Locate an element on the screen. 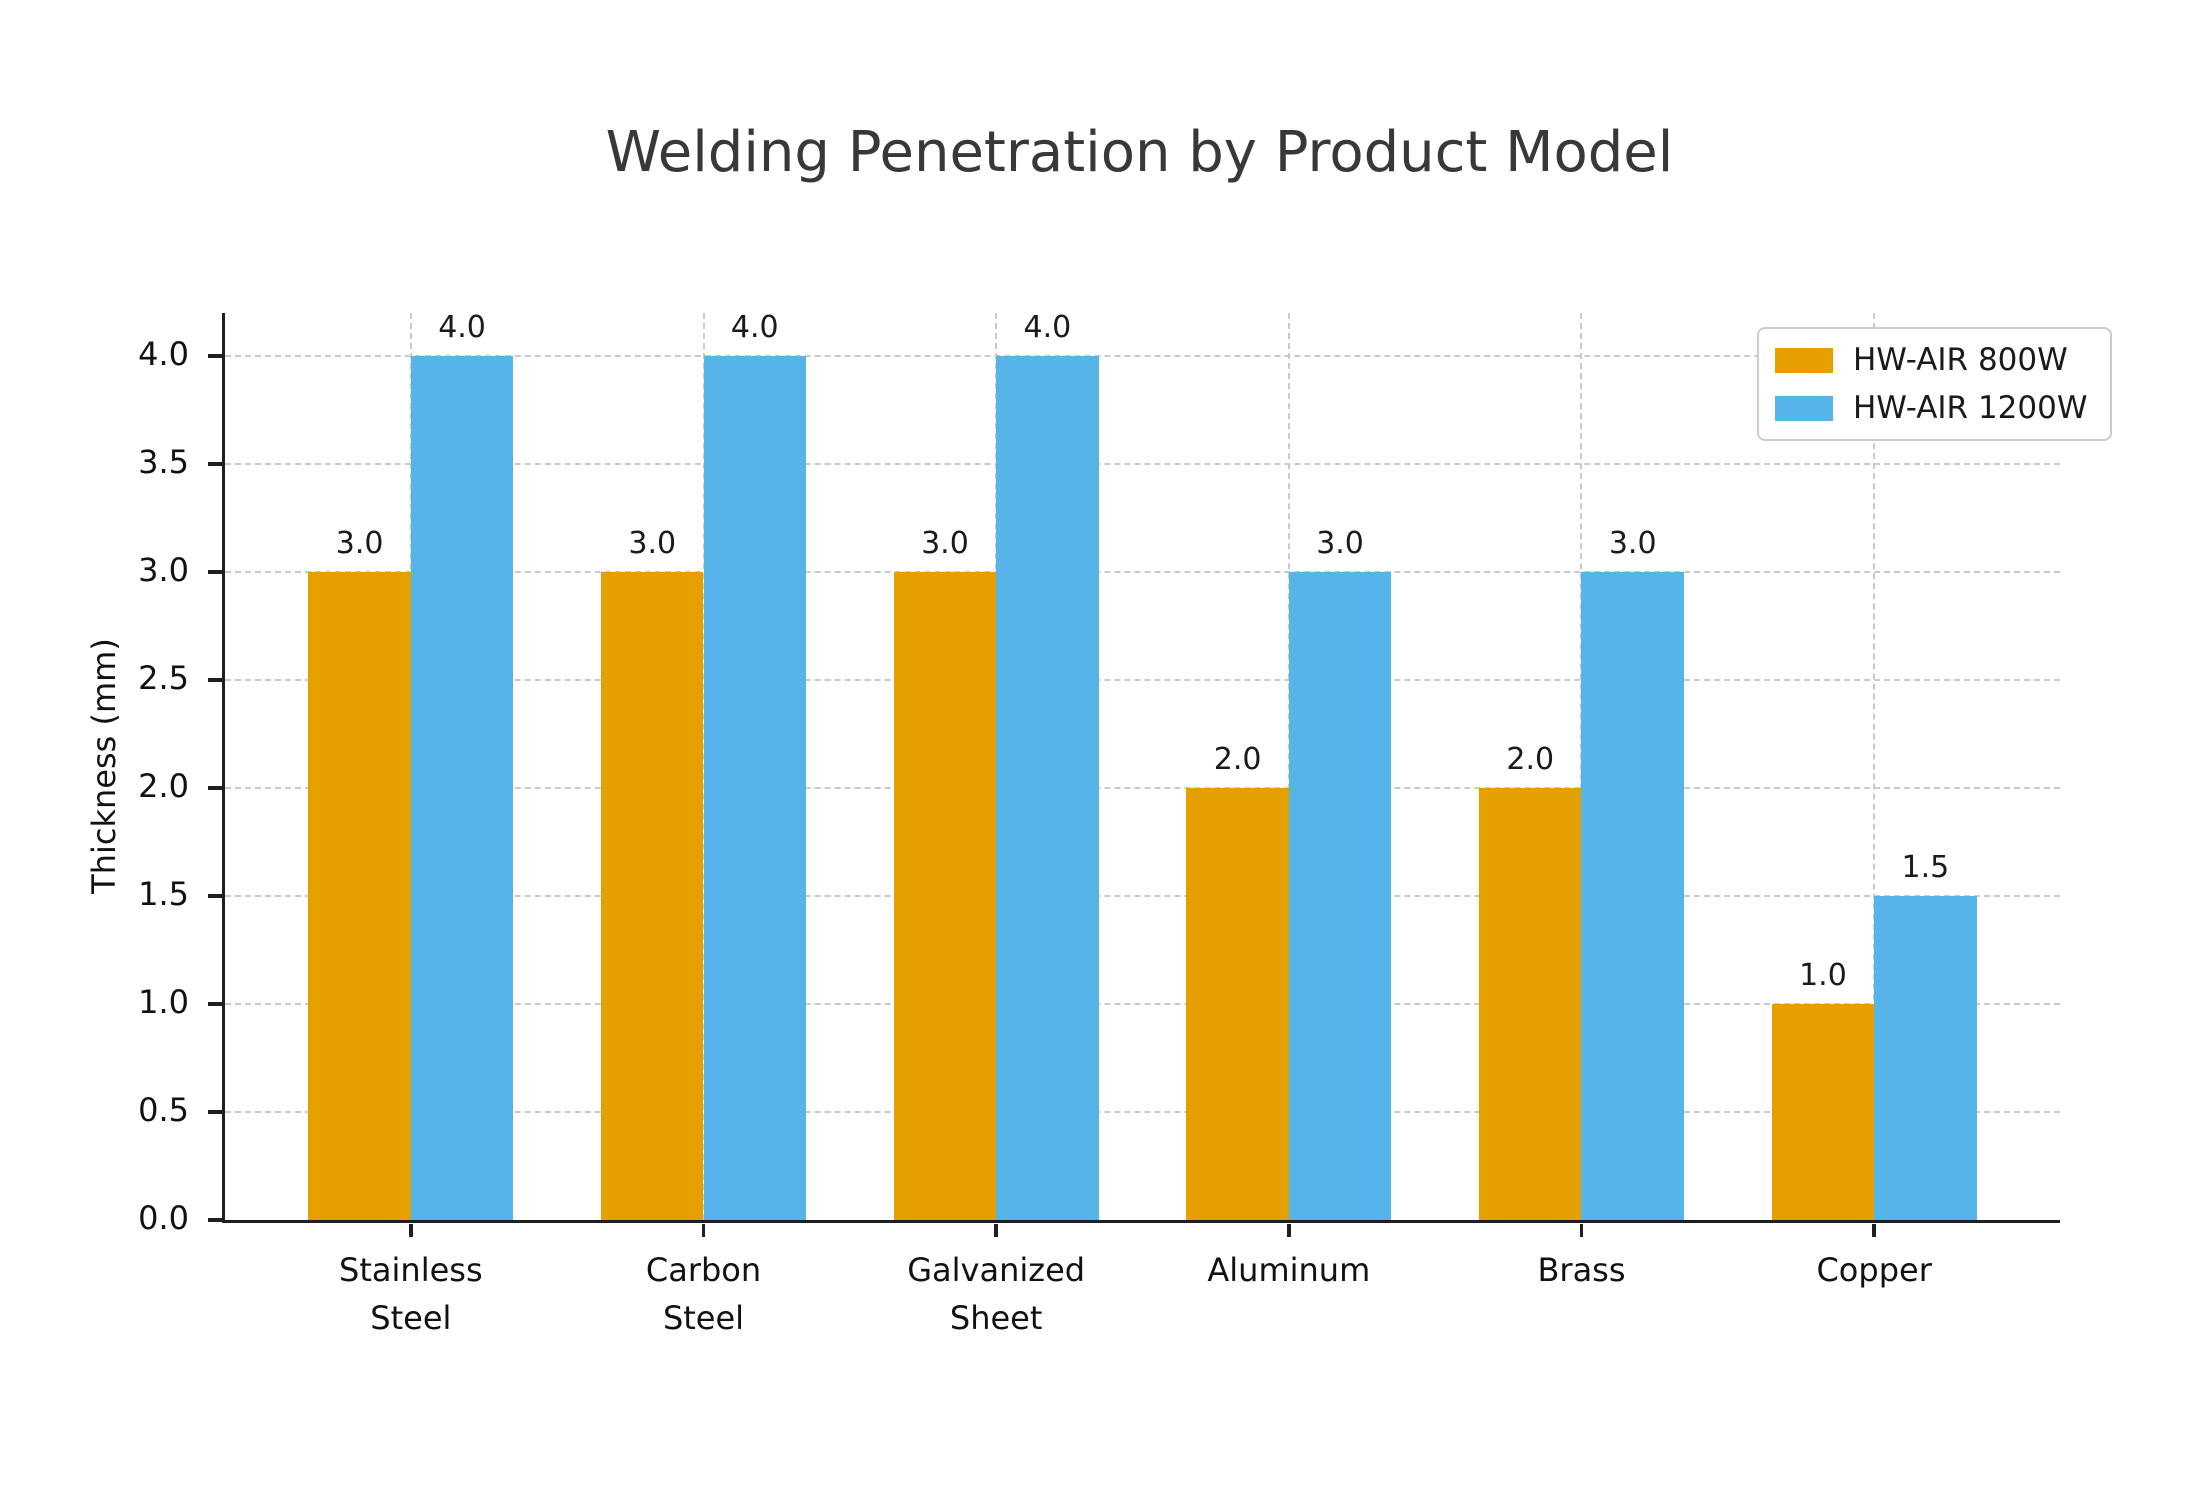  legend-entry: HW-AIR 800W is located at coordinates (1931, 360).